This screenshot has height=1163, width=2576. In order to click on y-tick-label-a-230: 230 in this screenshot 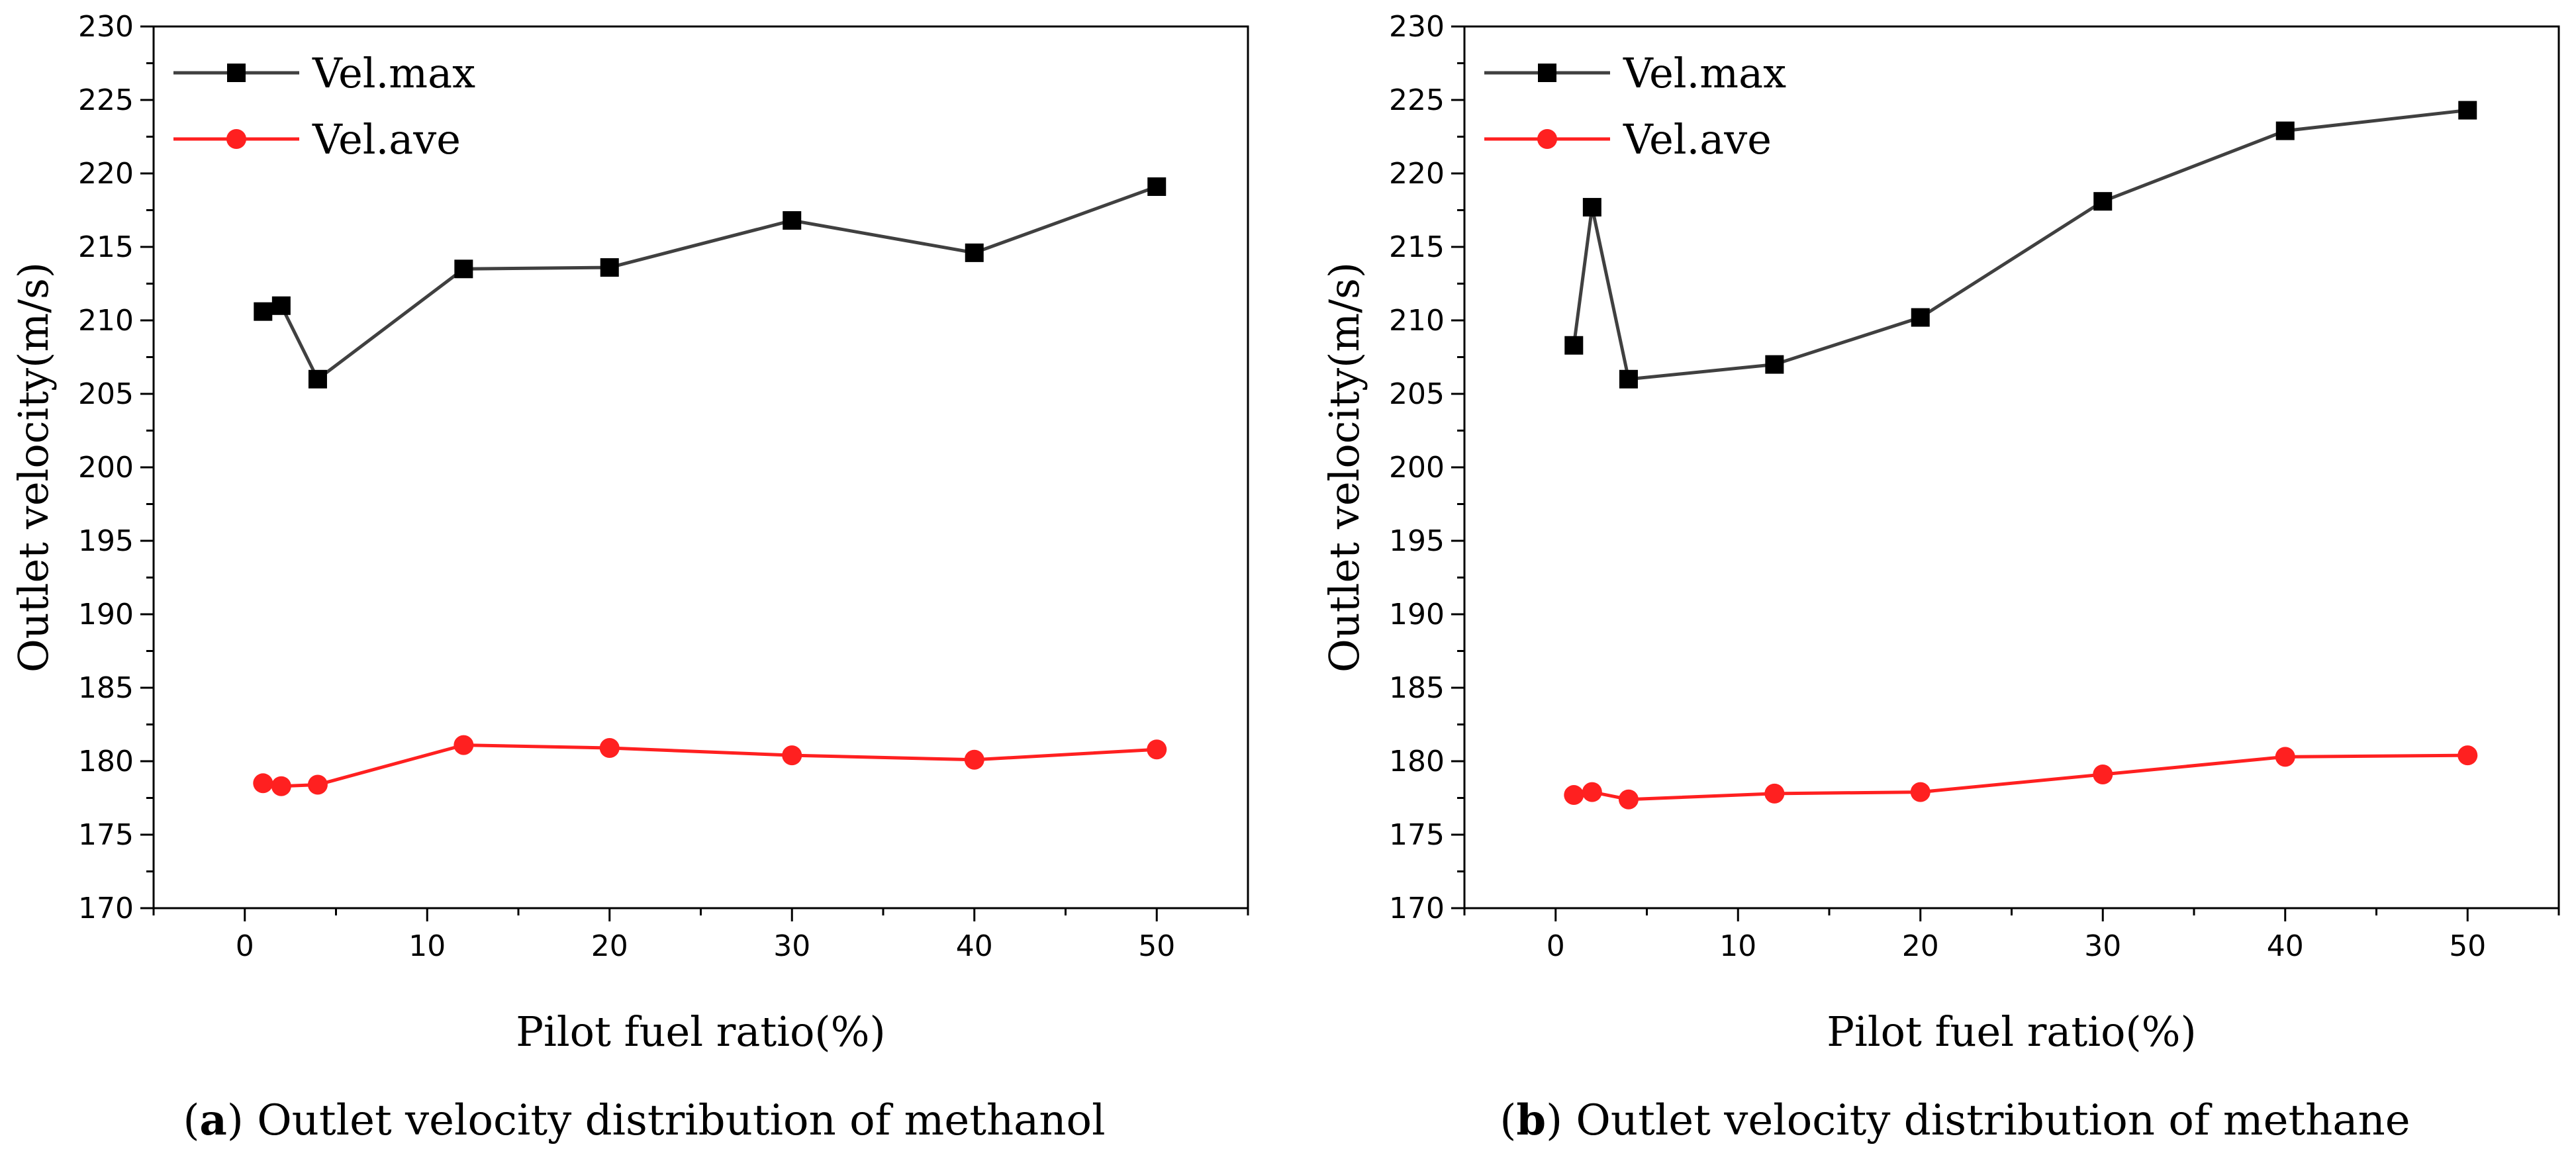, I will do `click(106, 27)`.